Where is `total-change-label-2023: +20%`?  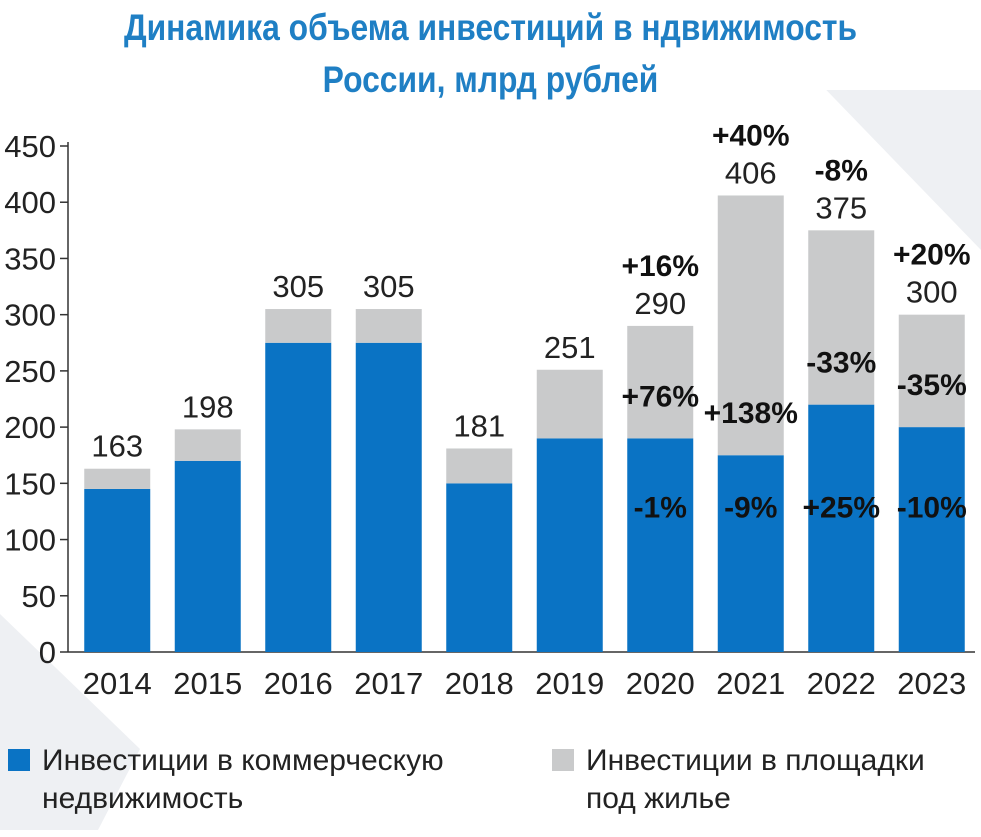
total-change-label-2023: +20% is located at coordinates (932, 255).